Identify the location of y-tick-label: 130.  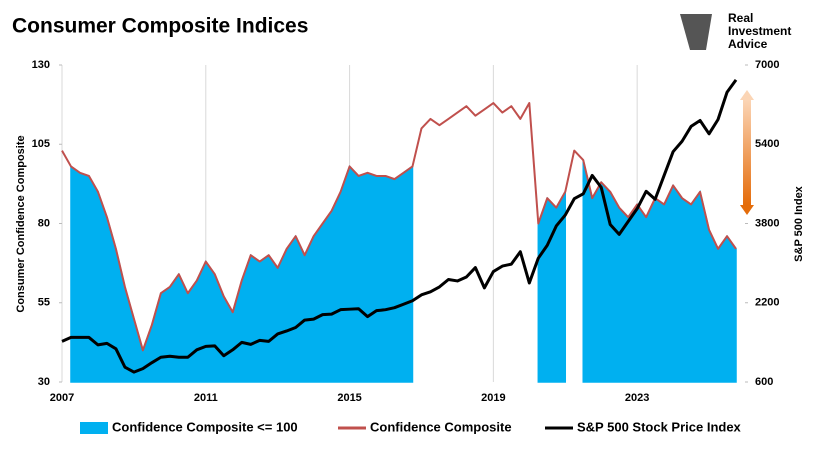
(41, 65).